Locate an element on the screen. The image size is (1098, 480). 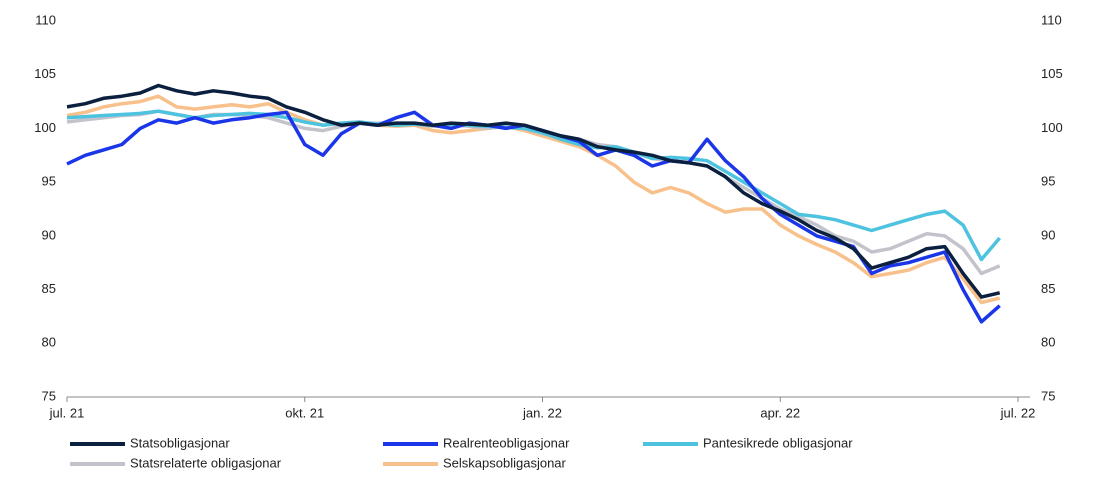
y2-tick-label: 80 is located at coordinates (1048, 342).